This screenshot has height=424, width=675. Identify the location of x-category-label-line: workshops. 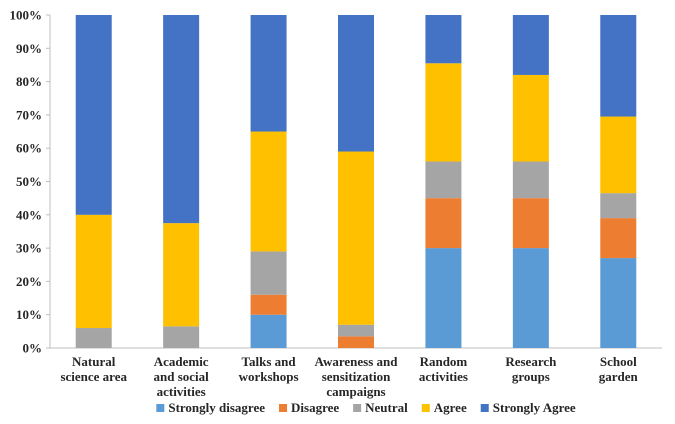
(269, 376).